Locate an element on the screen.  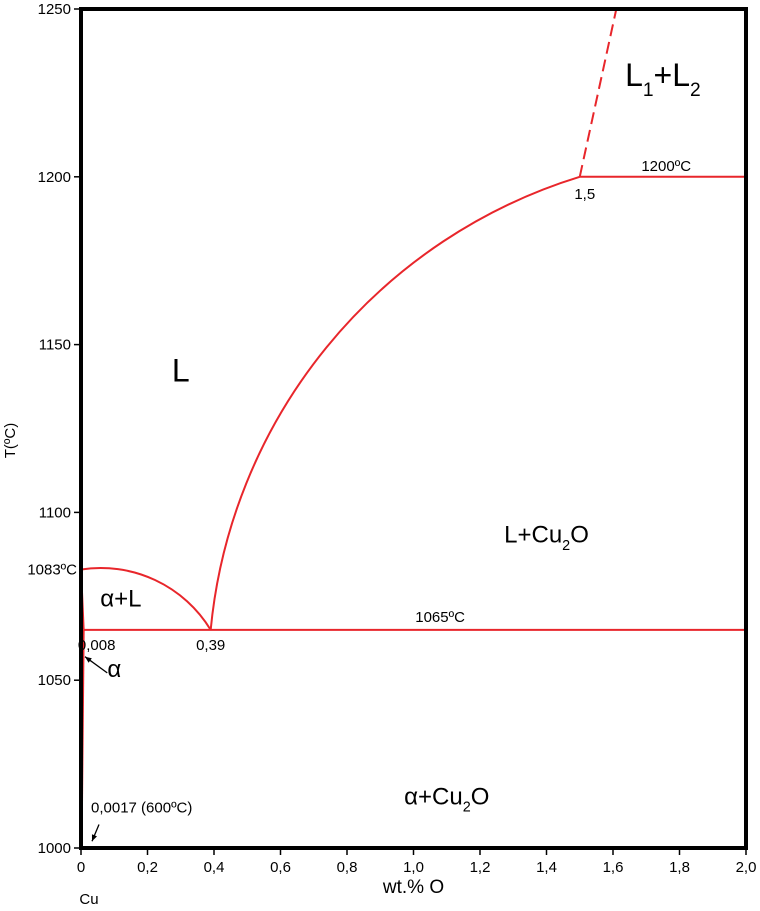
phase-region-label: L is located at coordinates (181, 371).